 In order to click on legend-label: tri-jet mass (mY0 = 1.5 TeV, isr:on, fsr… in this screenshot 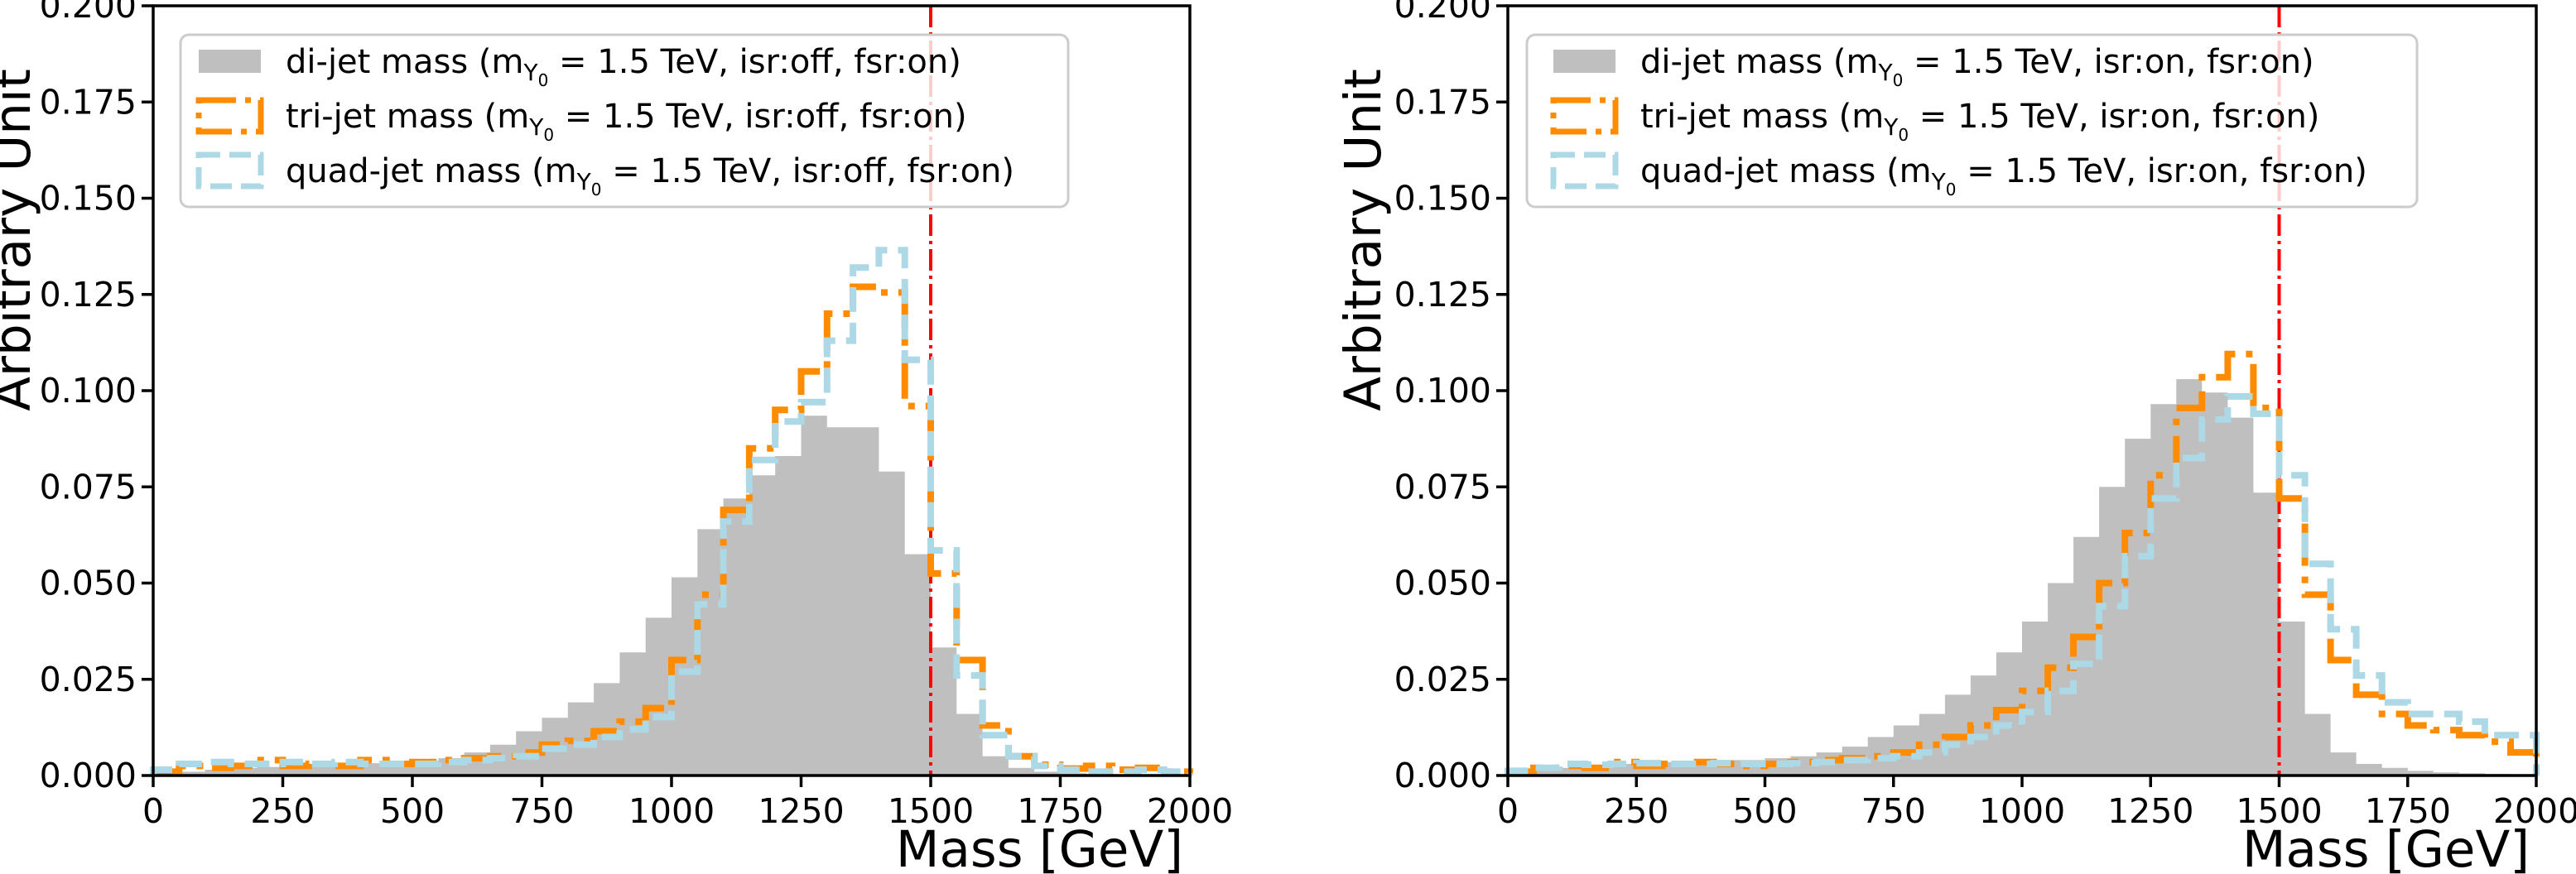, I will do `click(1979, 122)`.